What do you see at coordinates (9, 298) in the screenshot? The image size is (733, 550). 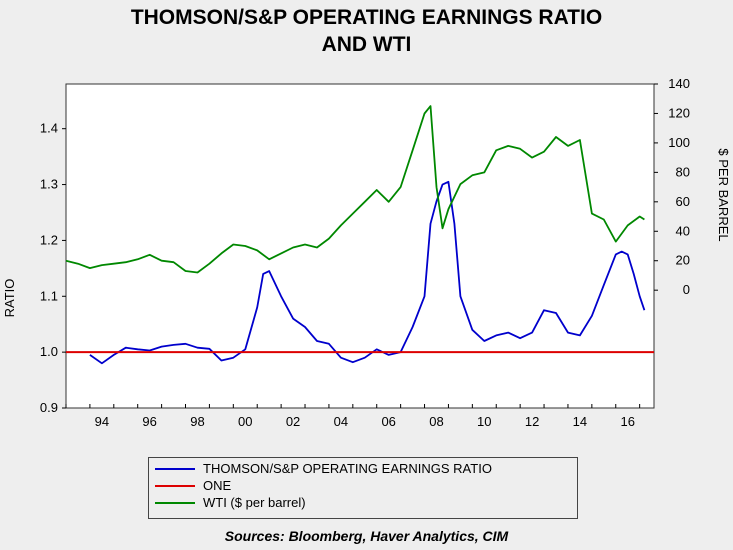 I see `left-axis-title: RATIO` at bounding box center [9, 298].